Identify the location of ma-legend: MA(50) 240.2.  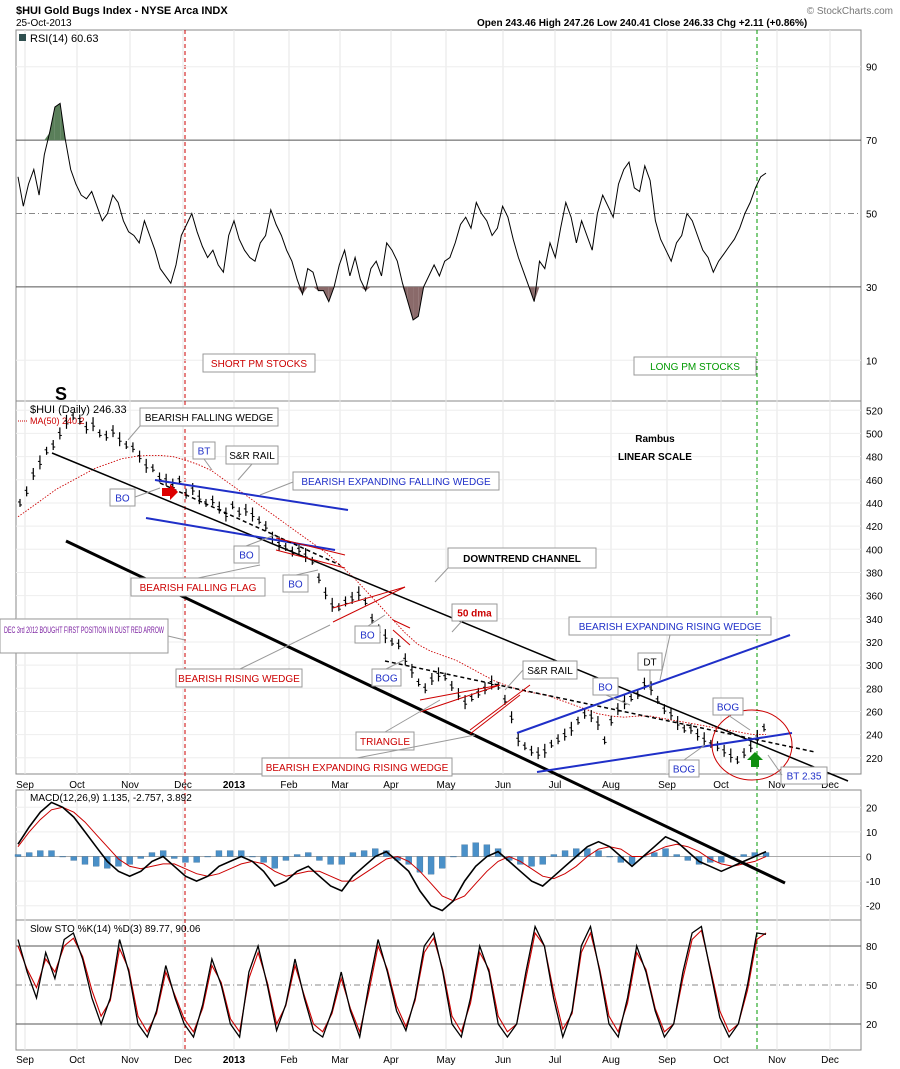
(57, 421).